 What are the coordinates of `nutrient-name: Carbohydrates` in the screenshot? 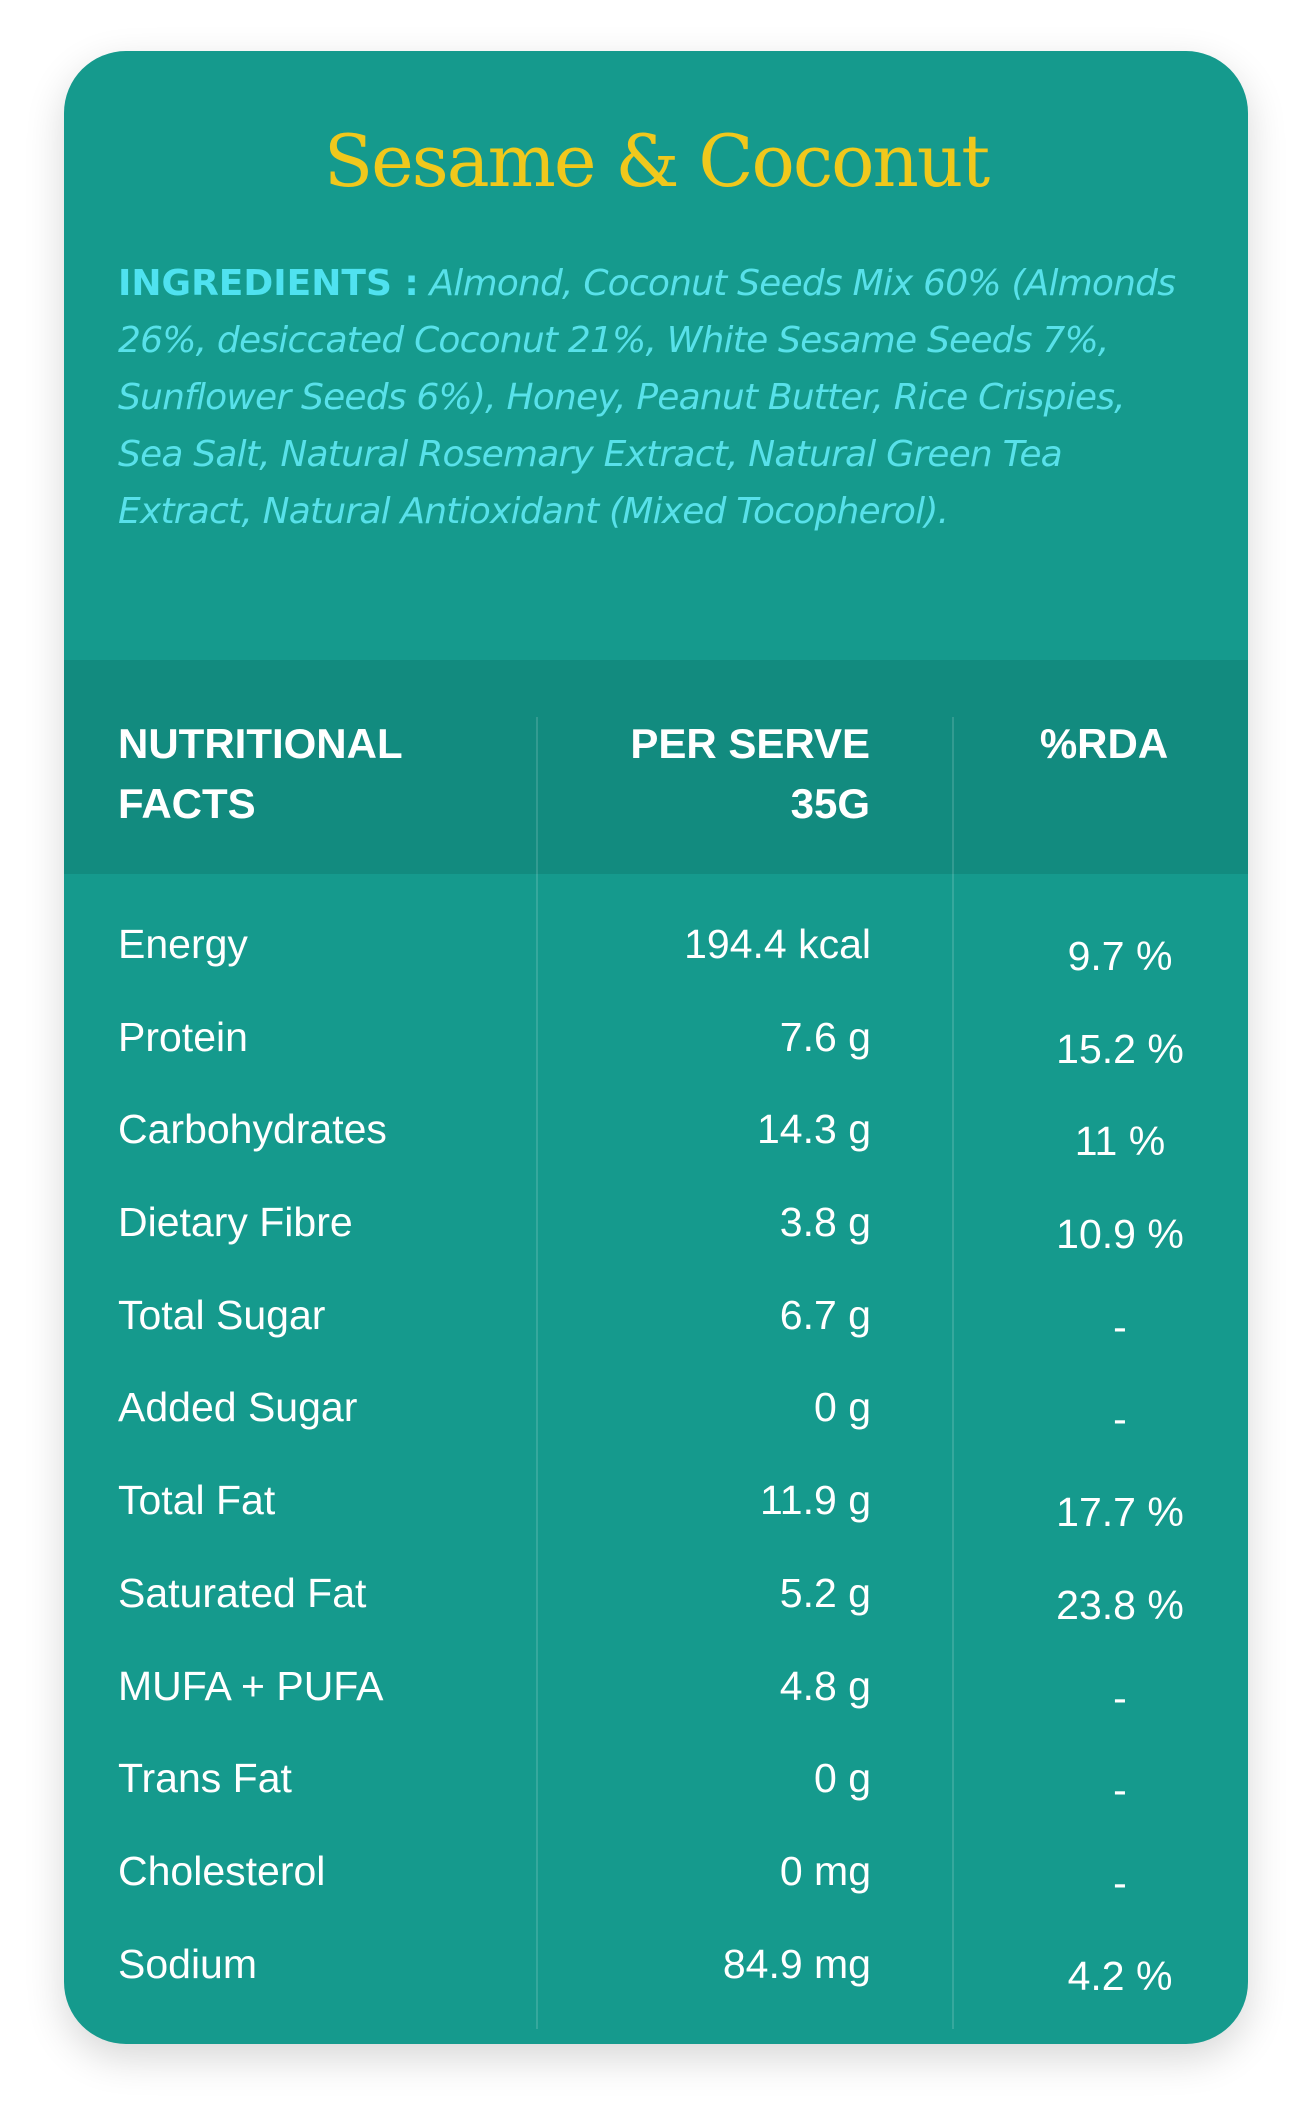 It's located at (252, 1129).